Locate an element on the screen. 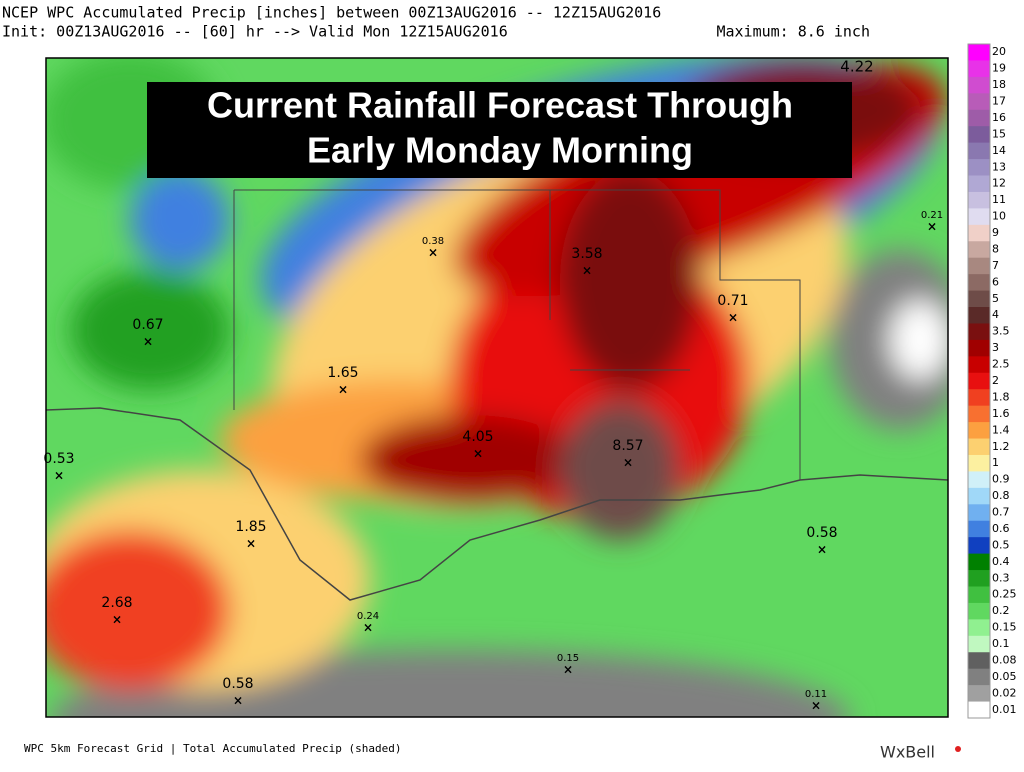 This screenshot has height=772, width=1024. legend-label: 0.5 is located at coordinates (1001, 544).